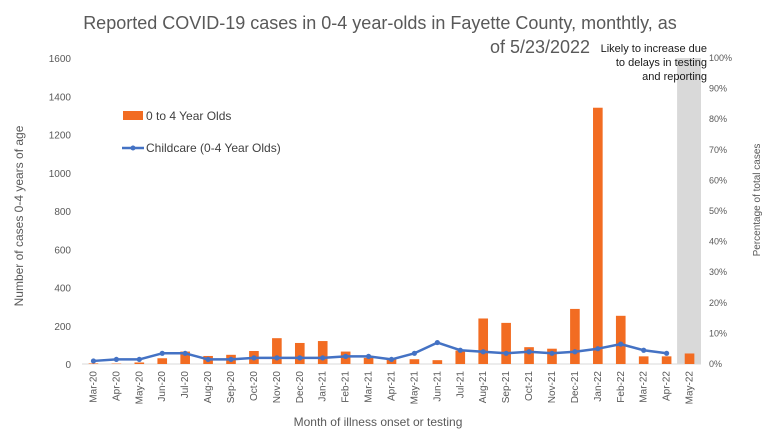  What do you see at coordinates (19, 215) in the screenshot?
I see `y-axis-title: Number of cases 0-4 years of age` at bounding box center [19, 215].